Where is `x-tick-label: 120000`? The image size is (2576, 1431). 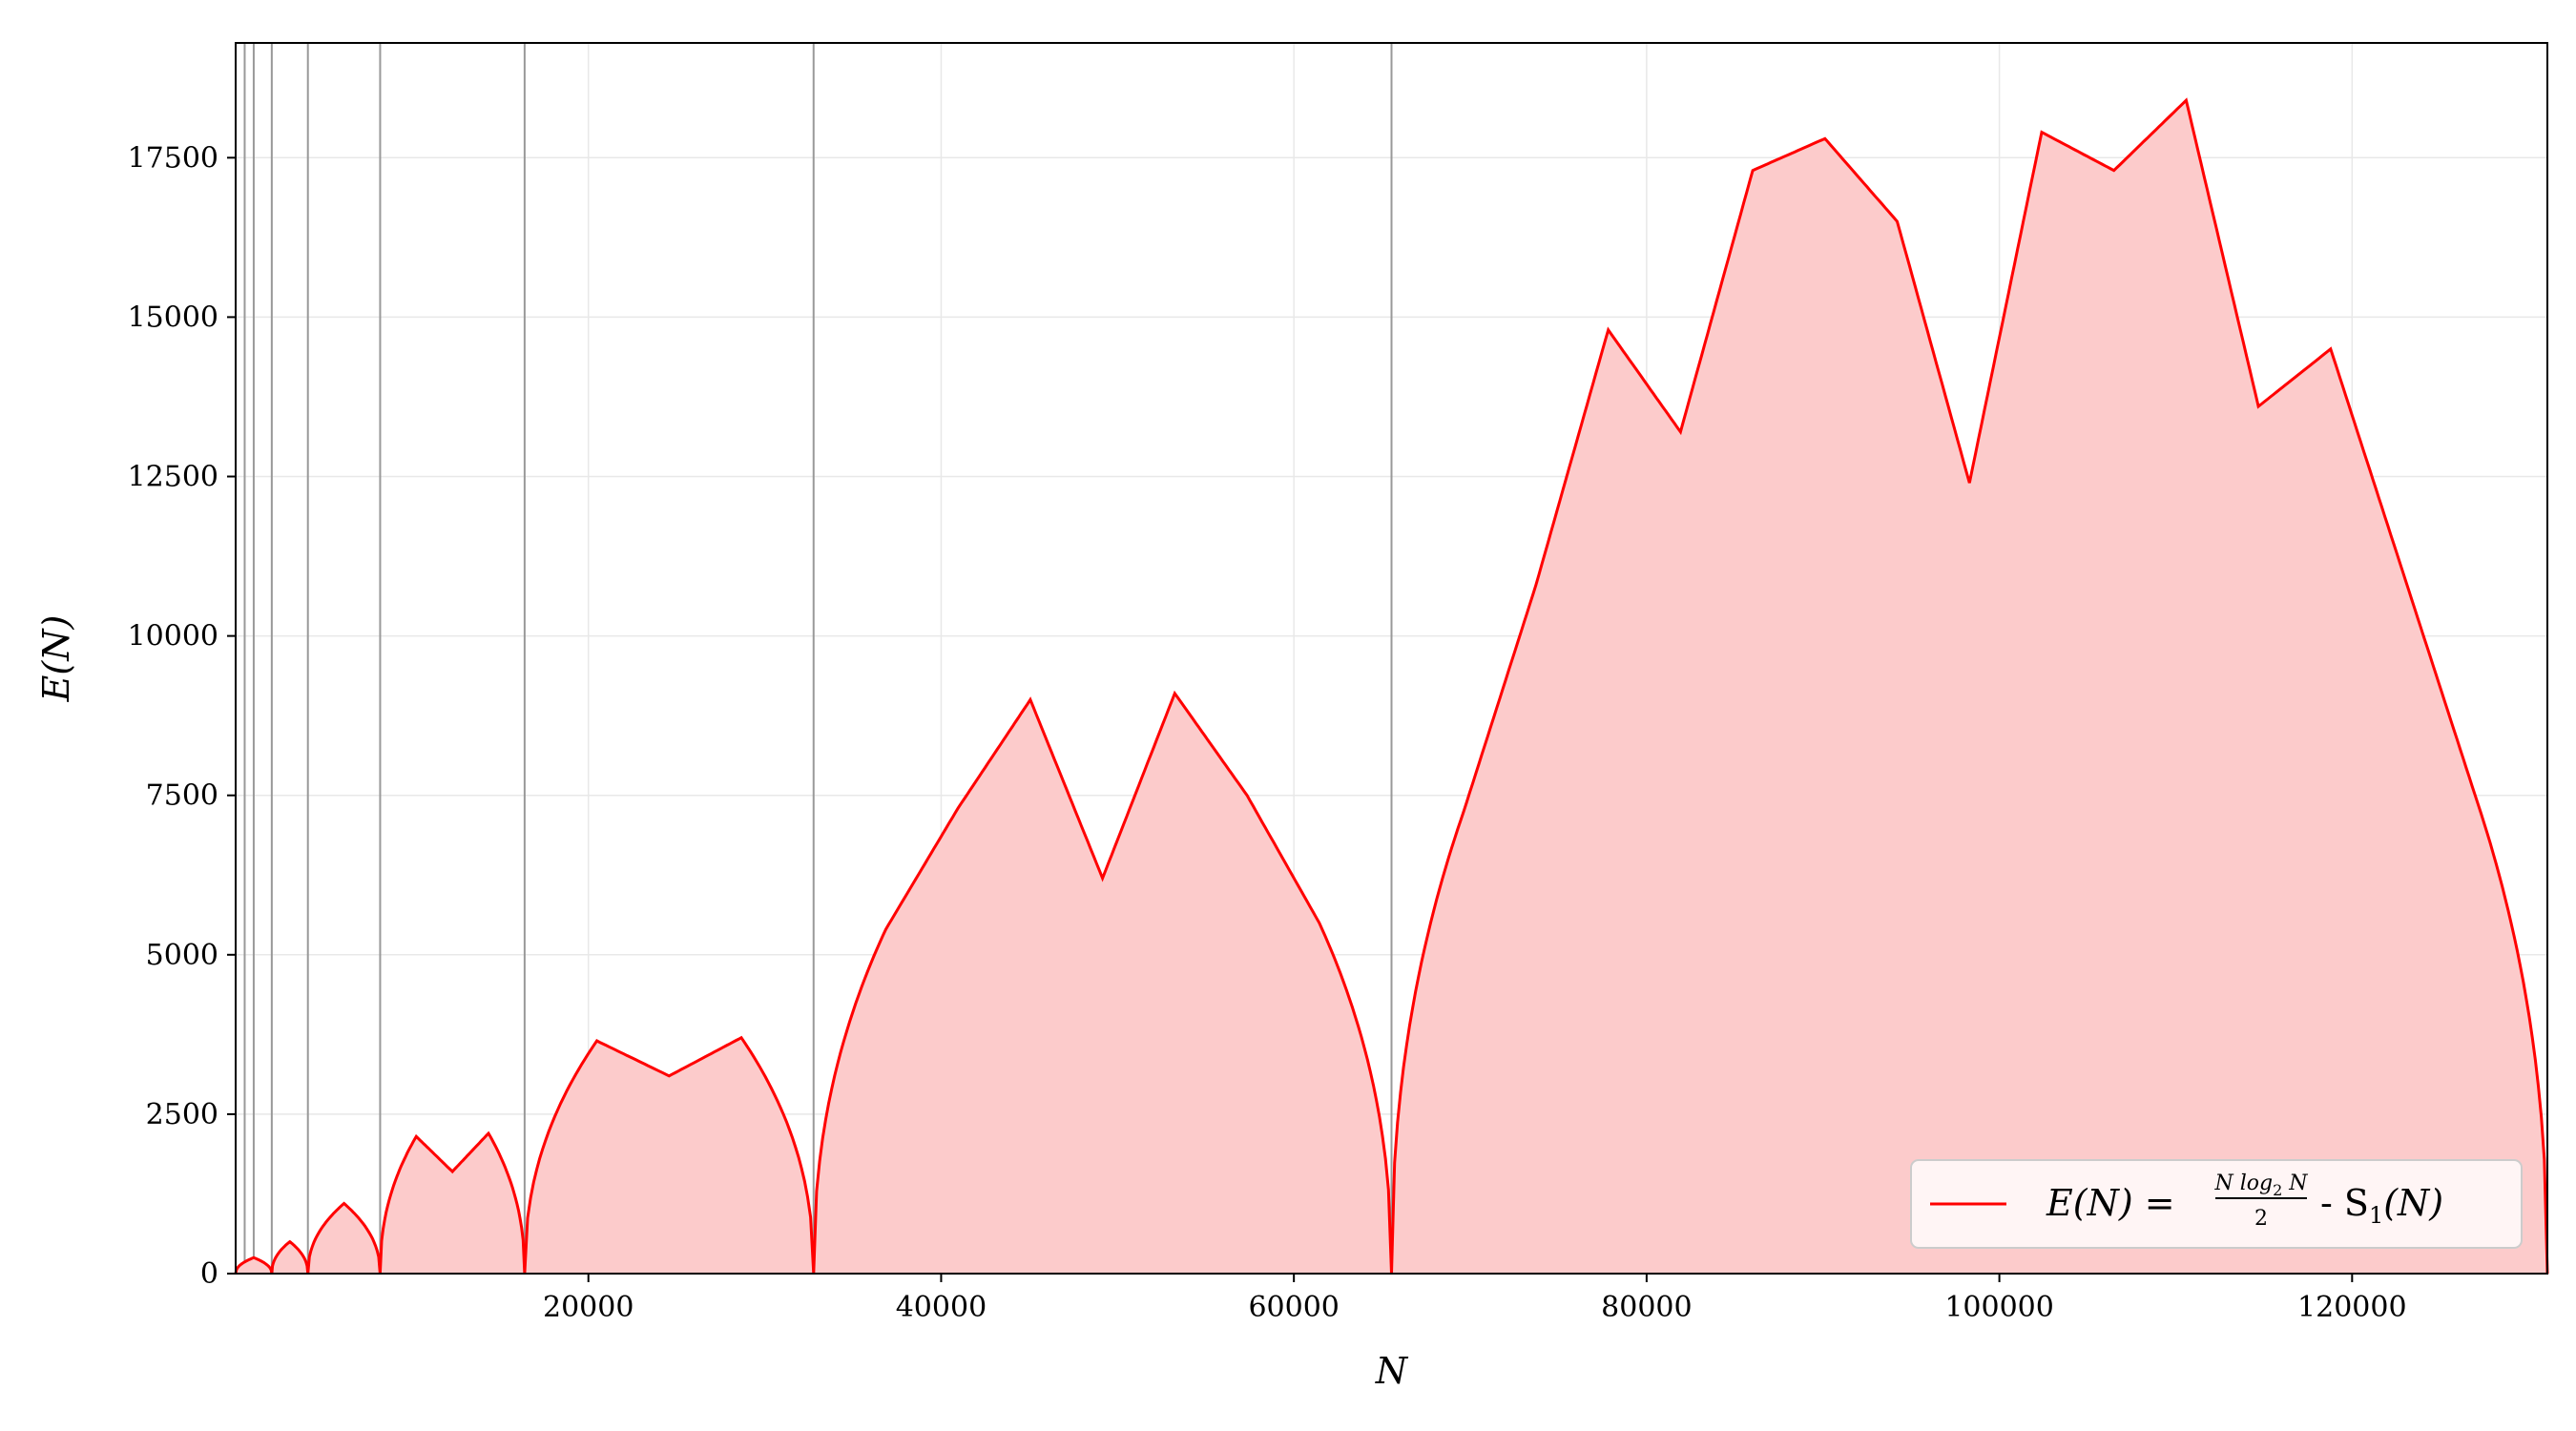
x-tick-label: 120000 is located at coordinates (2352, 1307).